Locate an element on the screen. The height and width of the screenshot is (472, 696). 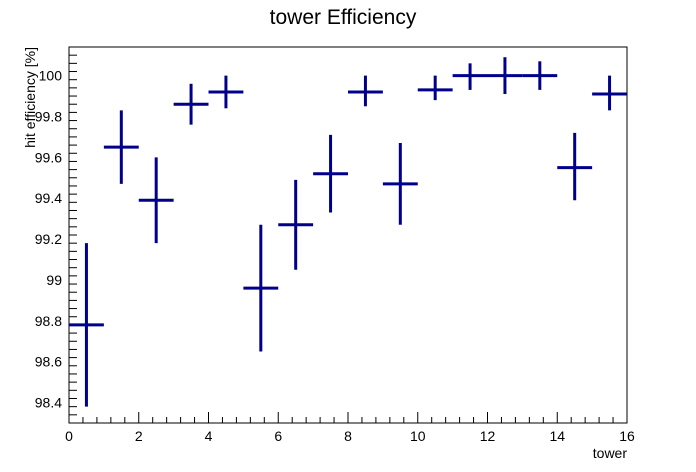
x-tick-label: 0 is located at coordinates (69, 436).